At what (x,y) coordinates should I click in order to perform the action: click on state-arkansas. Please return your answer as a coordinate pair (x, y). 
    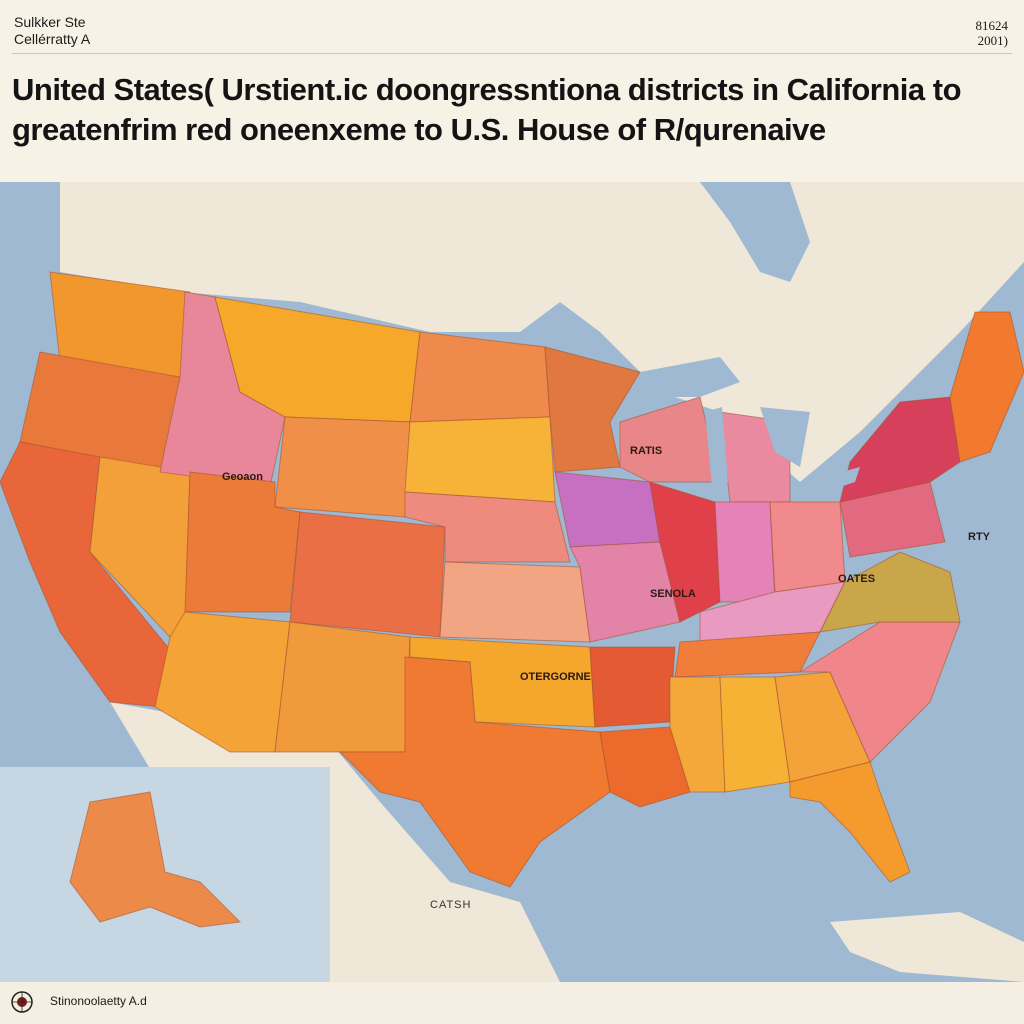
    Looking at the image, I should click on (632, 687).